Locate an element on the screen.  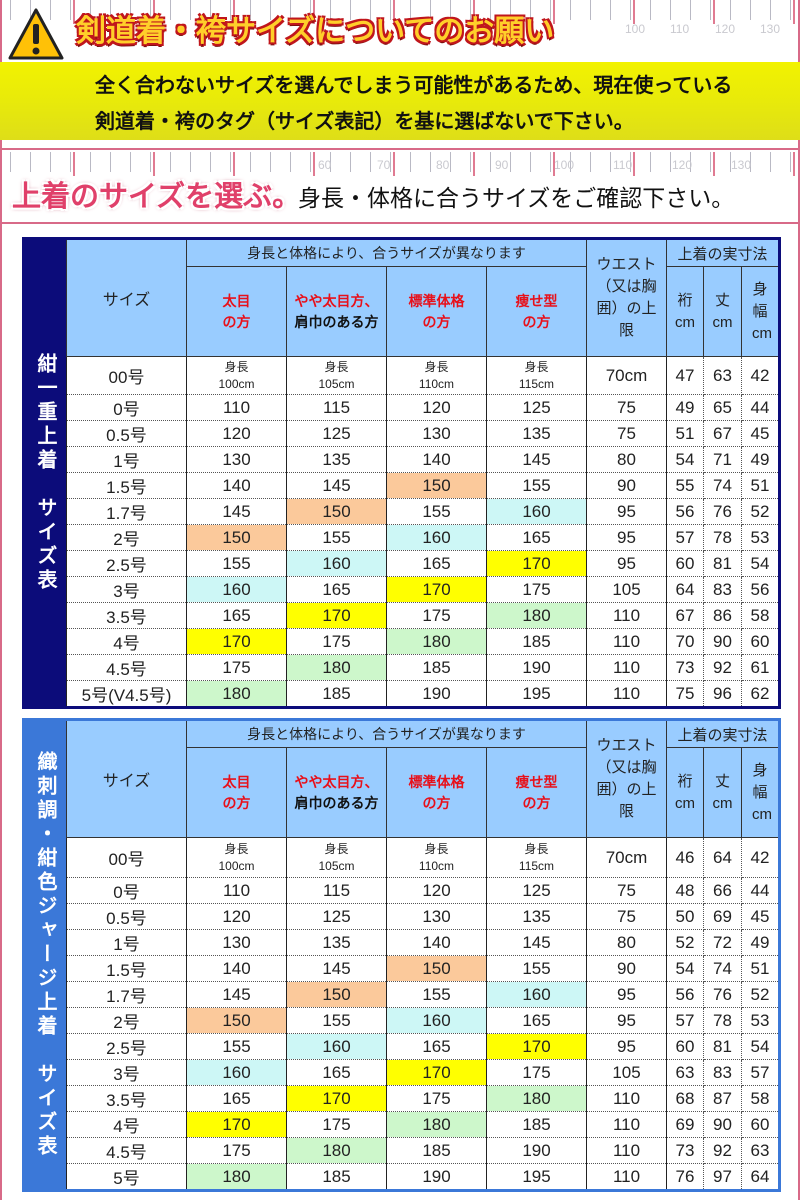
mihaba-cell: 54 is located at coordinates (760, 1046).